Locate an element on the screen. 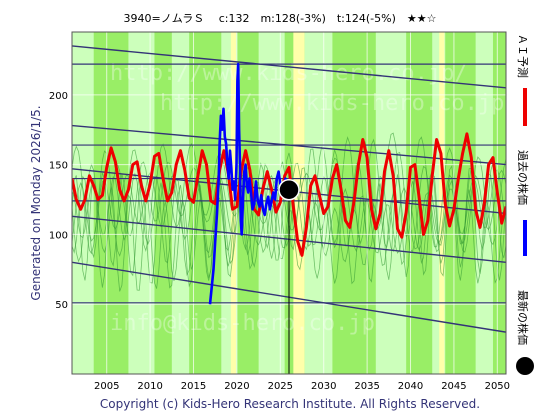  latest-price-marker is located at coordinates (289, 189).